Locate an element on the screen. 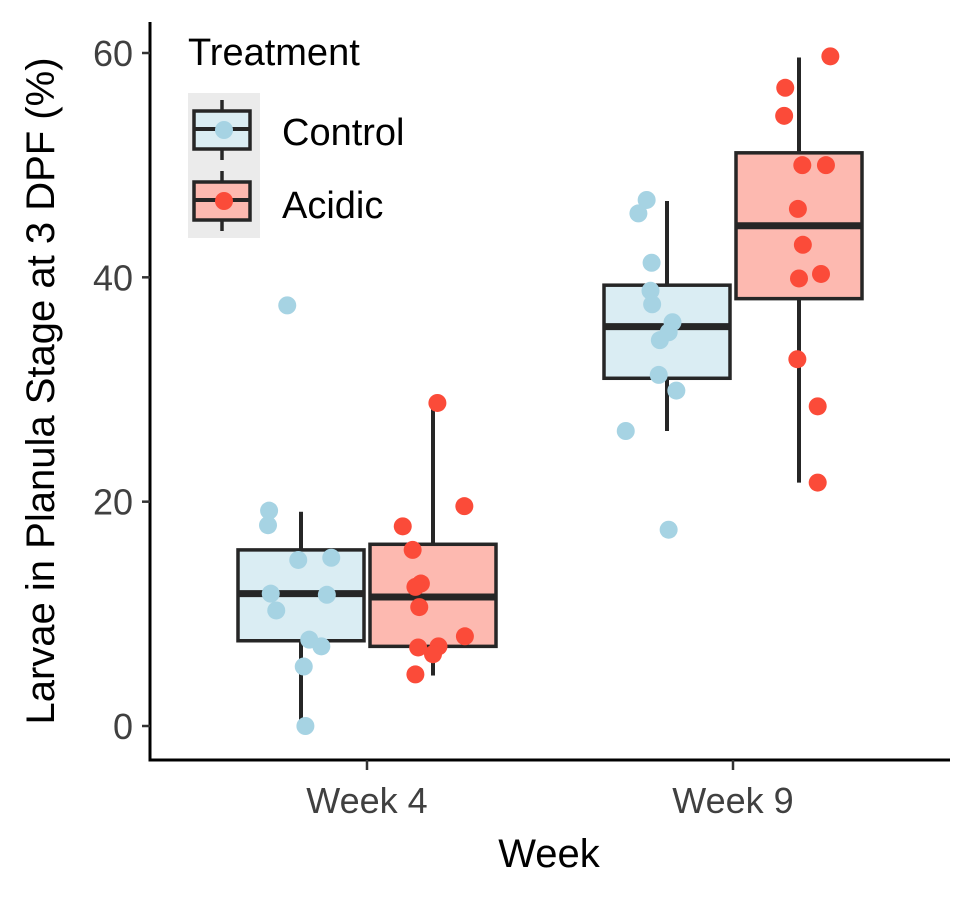  legend-key-acidic is located at coordinates (222, 201).